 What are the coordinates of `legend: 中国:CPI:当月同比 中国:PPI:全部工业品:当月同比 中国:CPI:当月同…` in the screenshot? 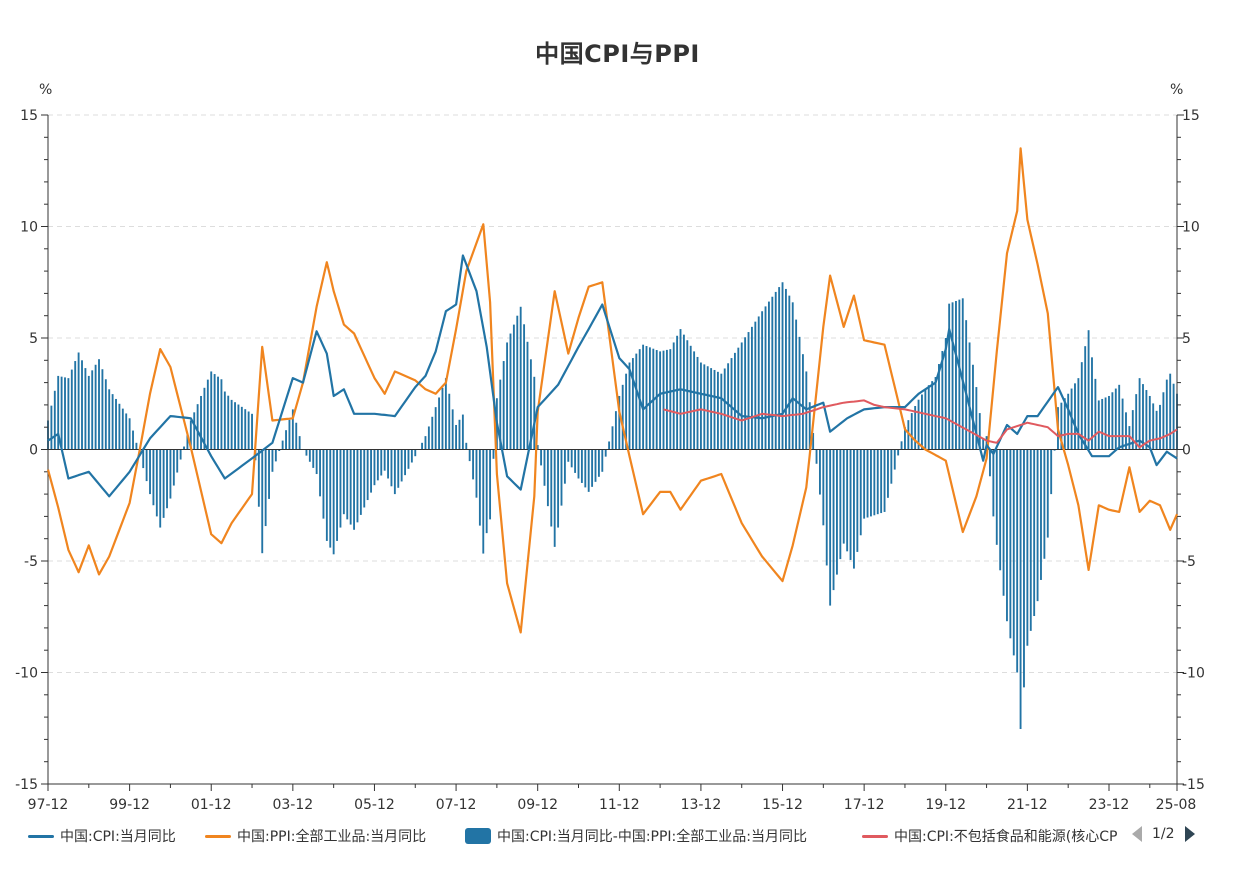 It's located at (628, 837).